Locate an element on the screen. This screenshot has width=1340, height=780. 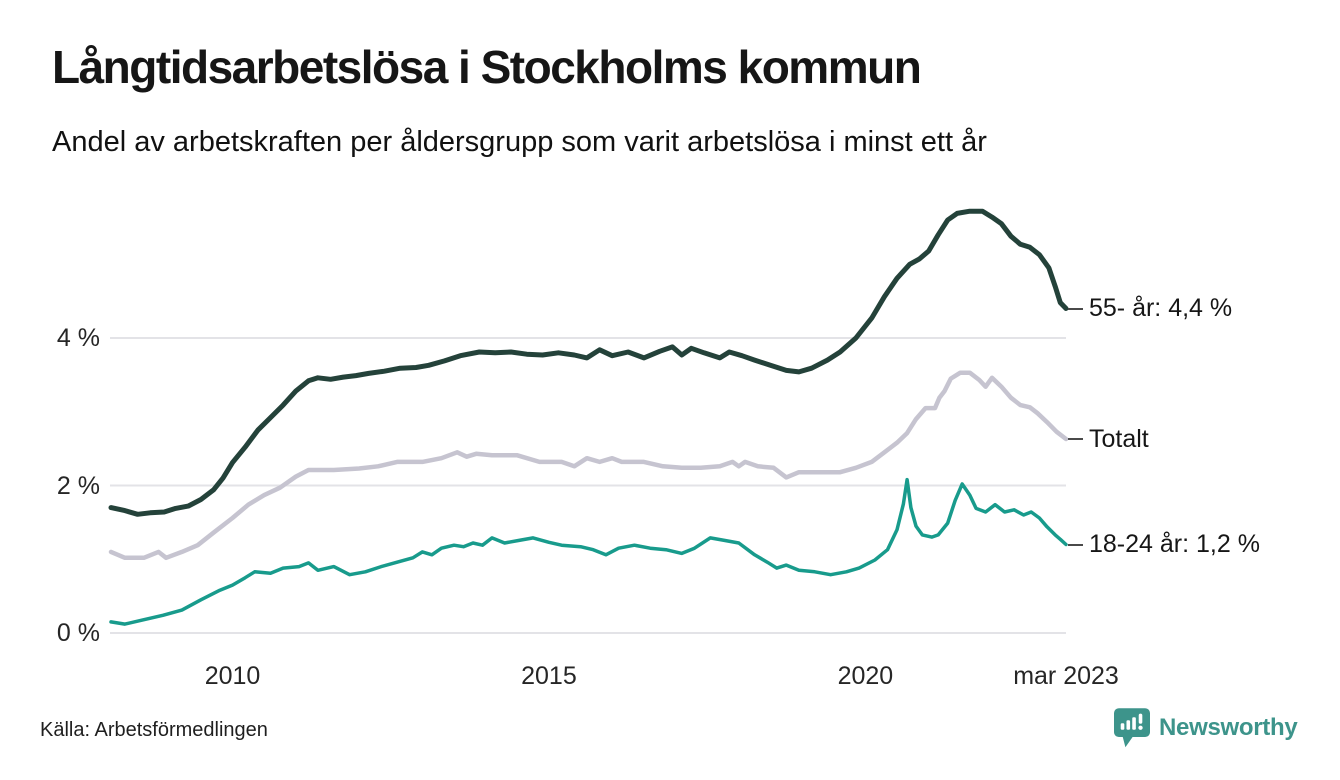
series-end-label-18-24: 18-24 år: 1,2 % is located at coordinates (1164, 545).